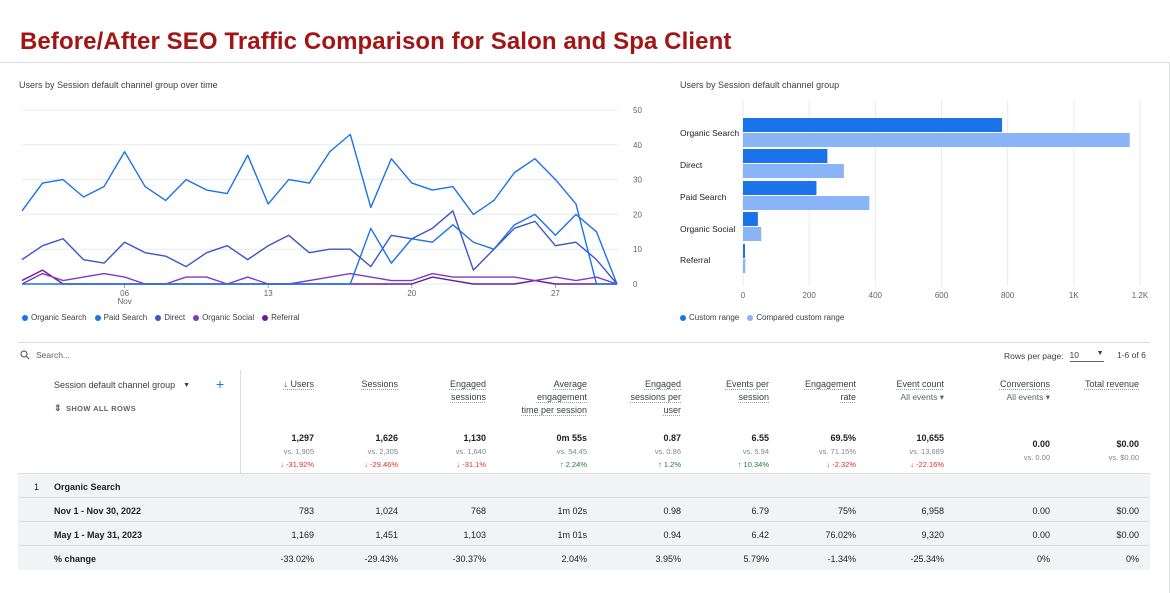 The height and width of the screenshot is (593, 1170). Describe the element at coordinates (927, 559) in the screenshot. I see `table-cell: -25.34%` at that location.